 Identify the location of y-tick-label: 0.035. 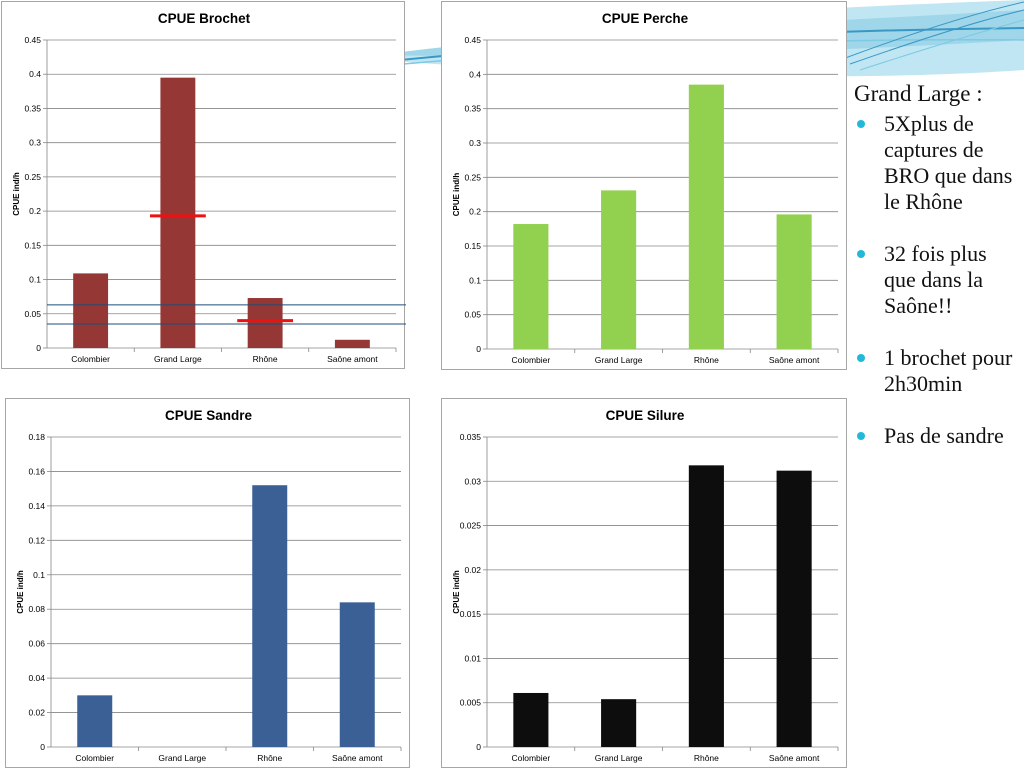
(471, 437).